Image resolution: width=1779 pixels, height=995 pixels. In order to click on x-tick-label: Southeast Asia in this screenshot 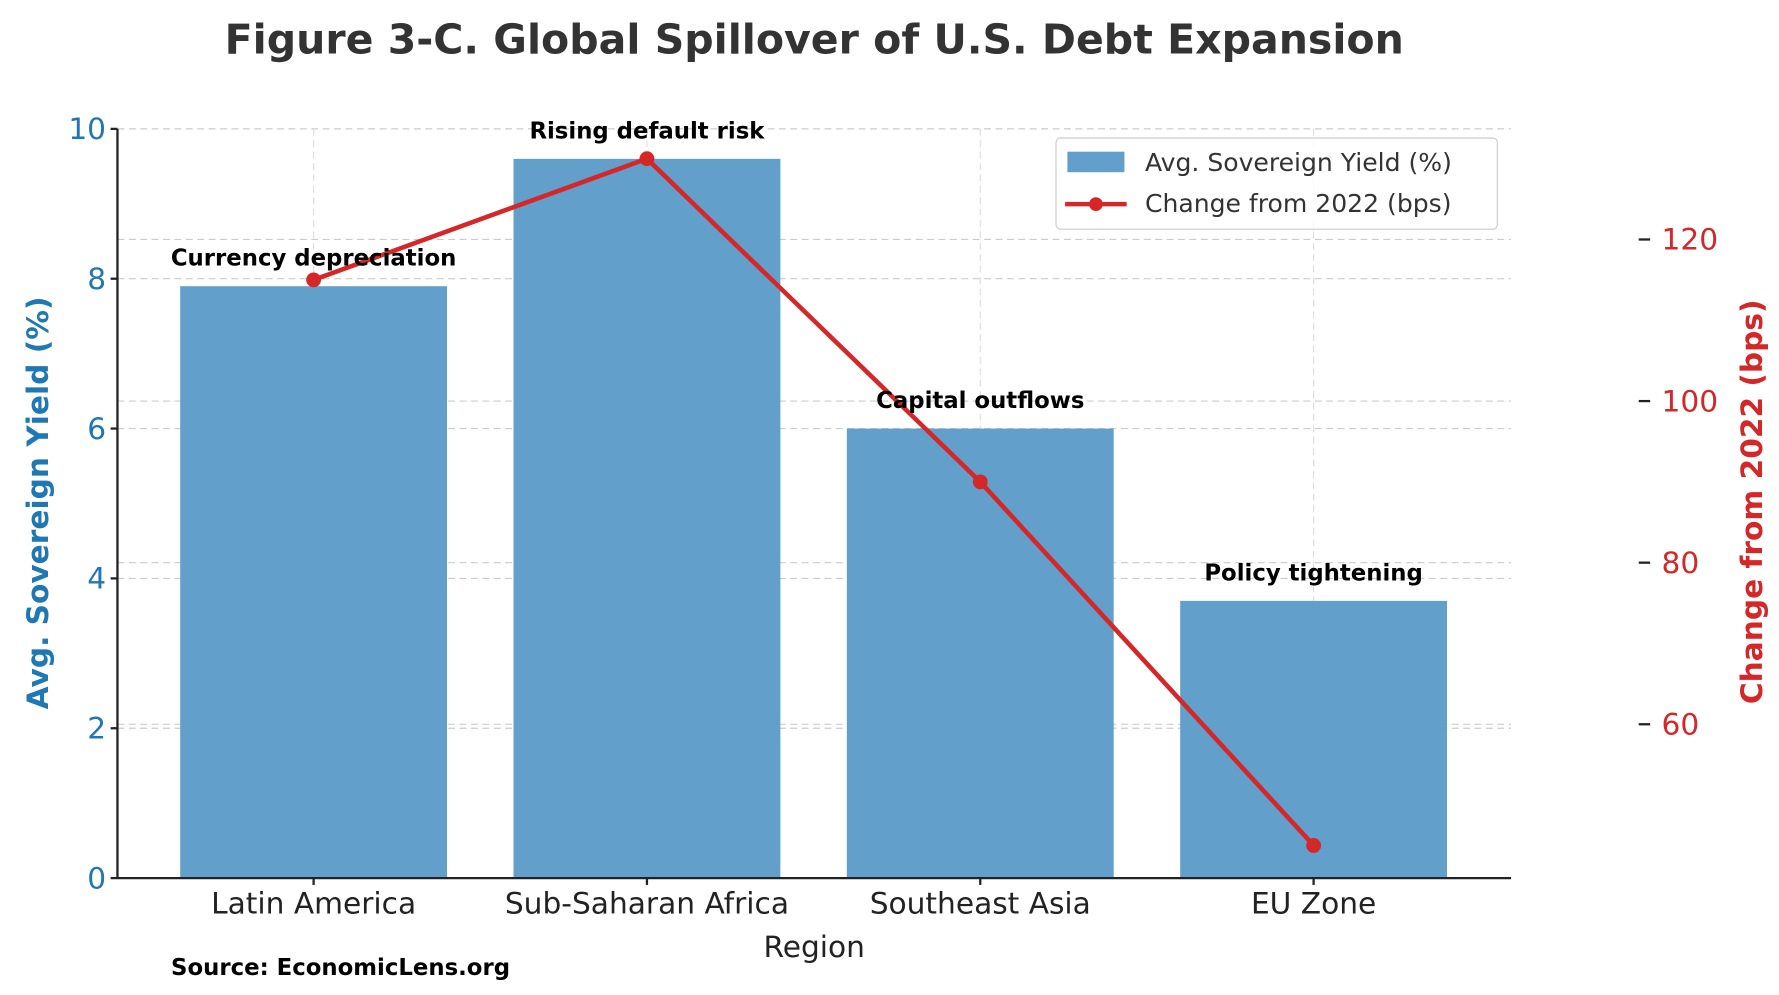, I will do `click(980, 902)`.